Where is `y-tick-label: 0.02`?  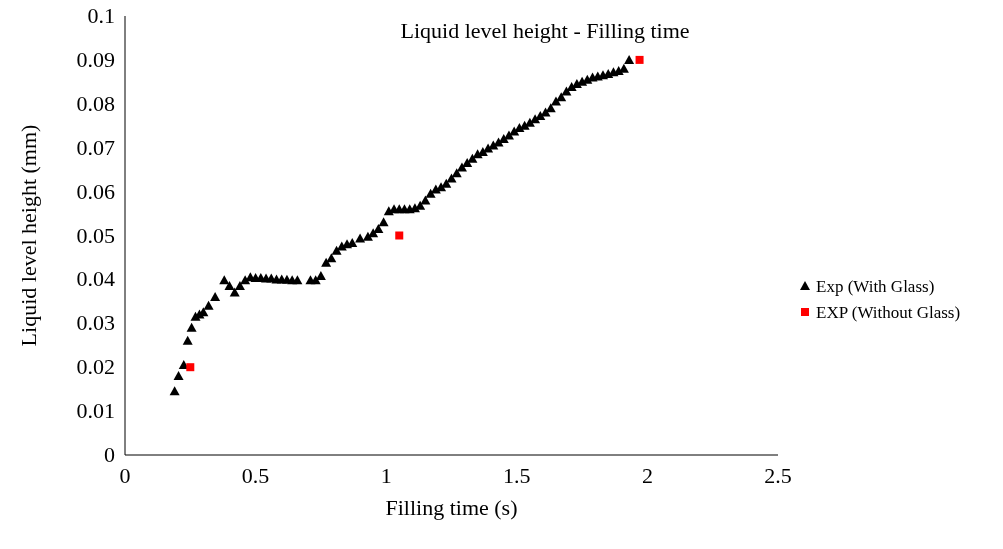 y-tick-label: 0.02 is located at coordinates (95, 367).